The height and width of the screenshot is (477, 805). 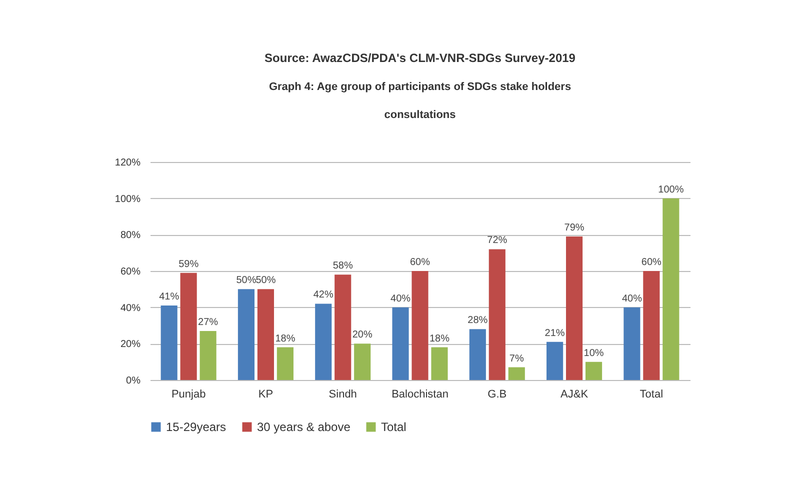 I want to click on legend-label: Total, so click(x=393, y=427).